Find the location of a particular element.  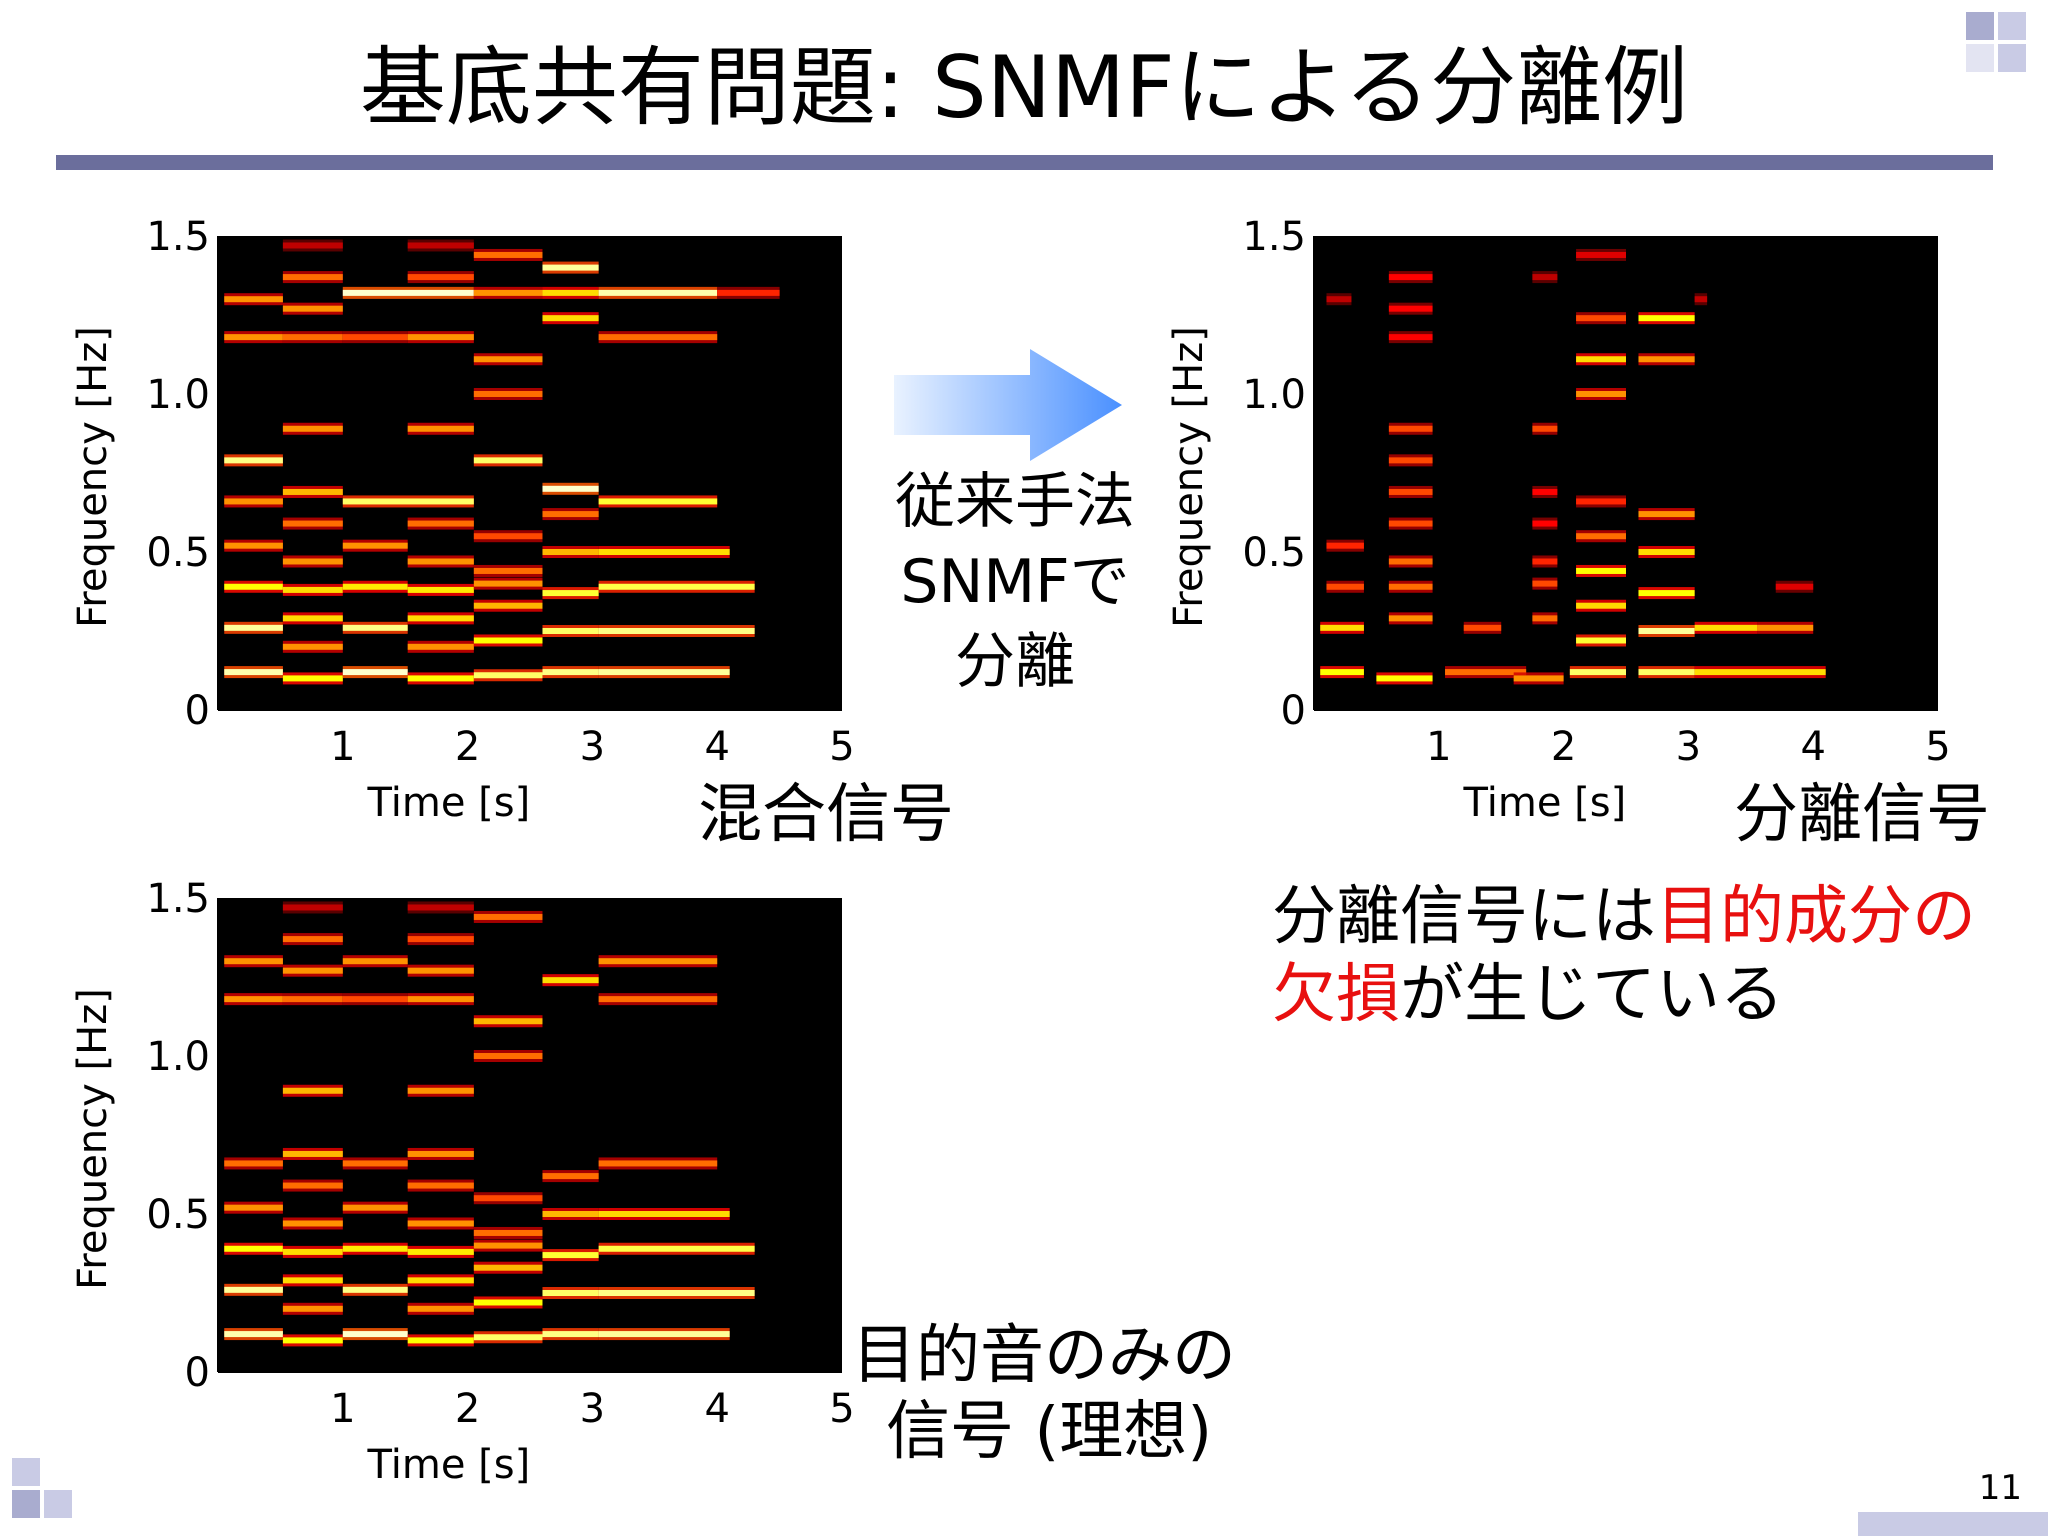

y-axis-label: Frequency [Hz] is located at coordinates (93, 1139).